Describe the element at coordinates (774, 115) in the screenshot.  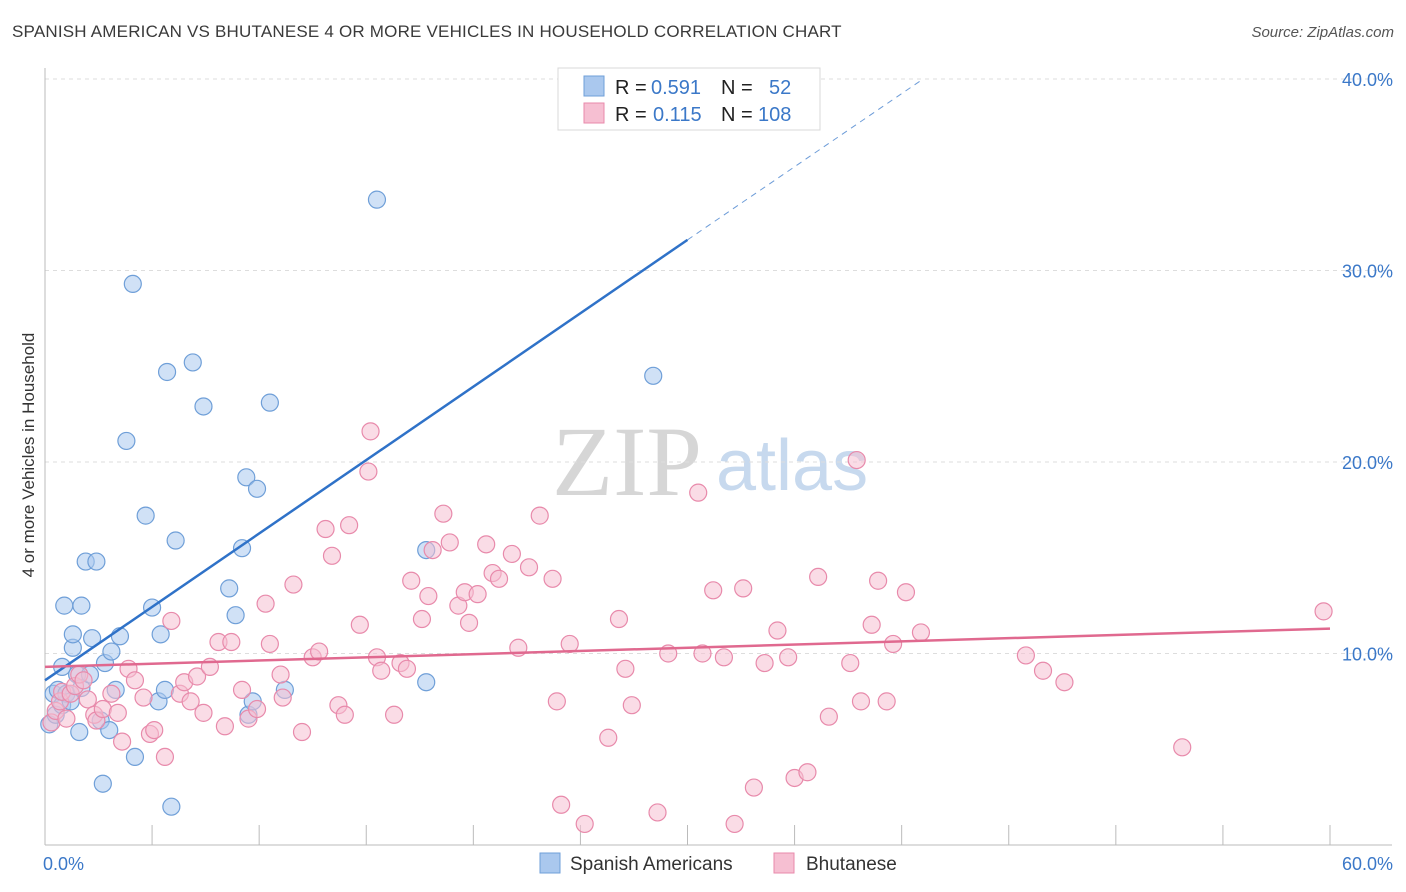
I see `legend-n-value-2: 108` at that location.